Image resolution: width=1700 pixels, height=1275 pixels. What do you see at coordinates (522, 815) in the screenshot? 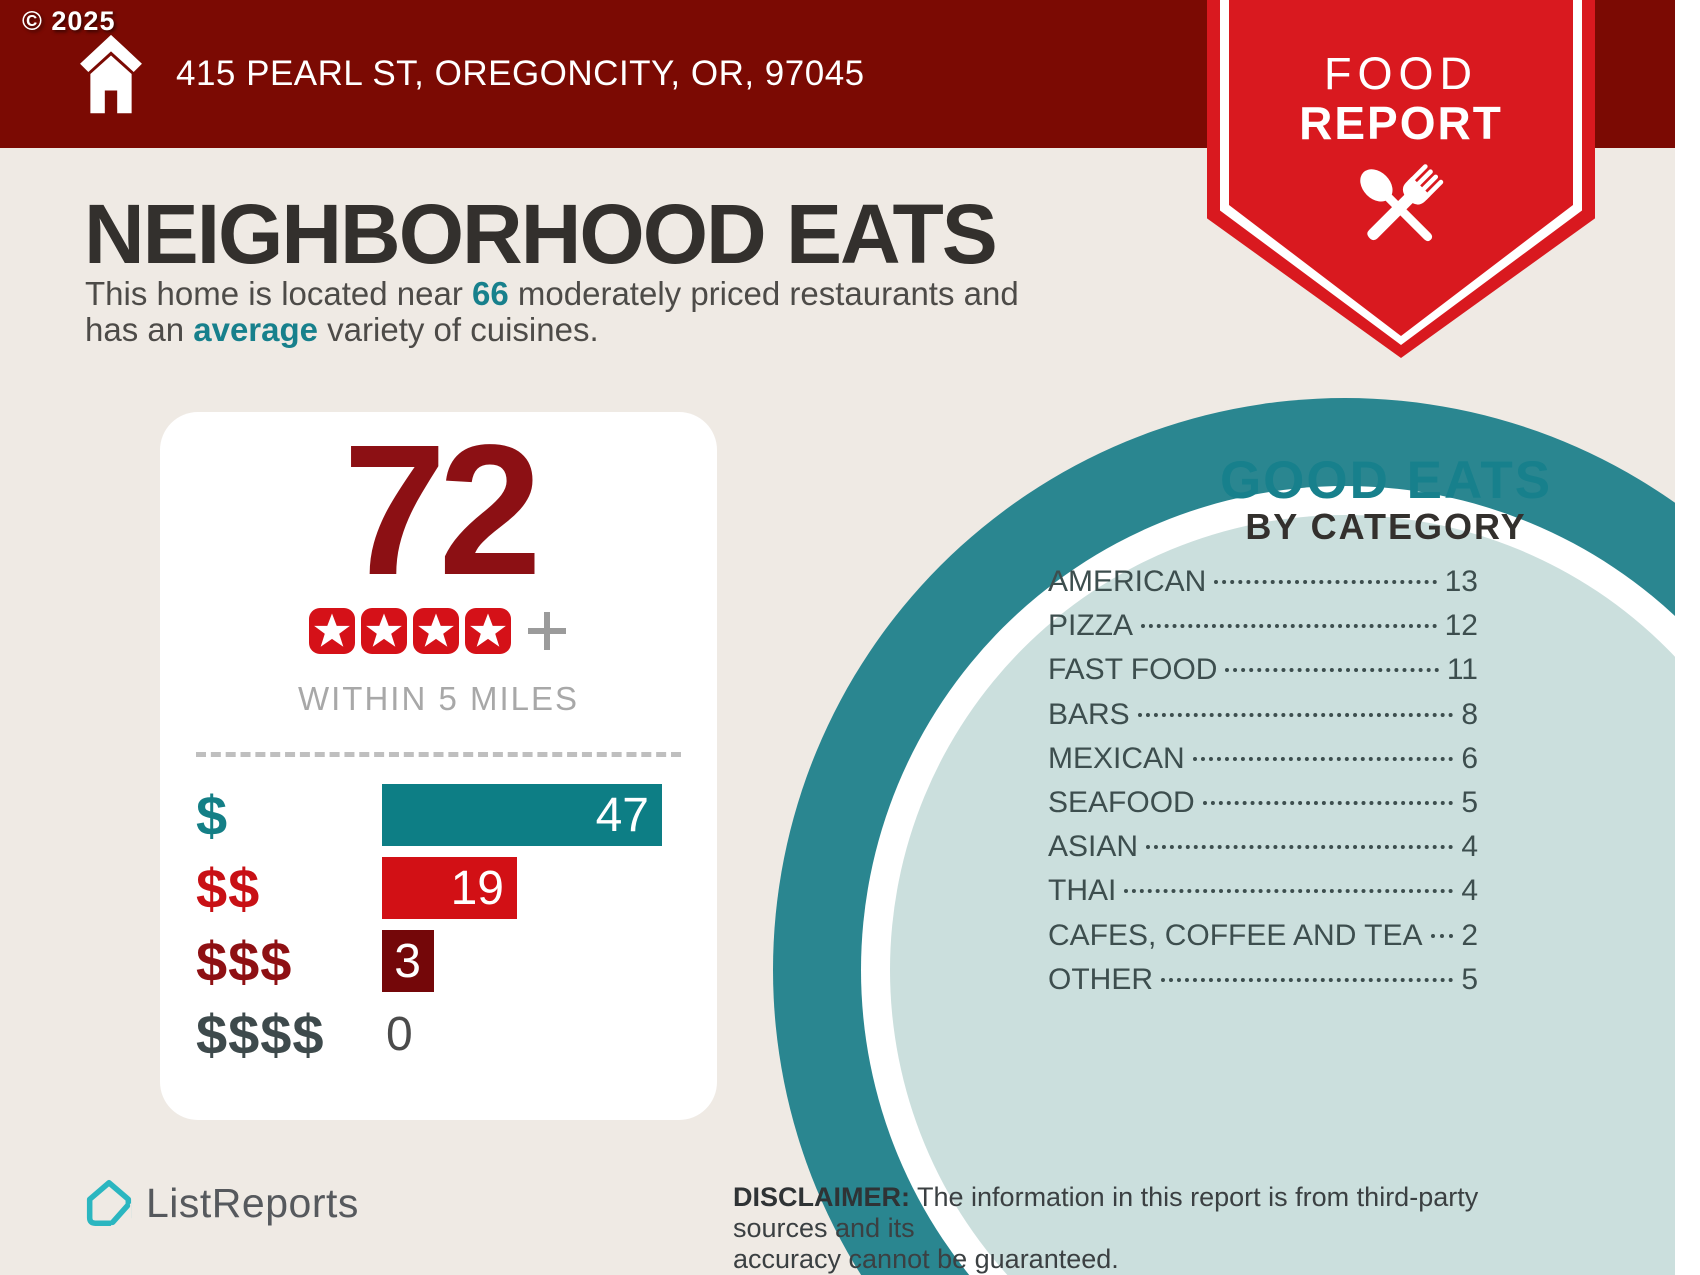
I see `price-bar: 47` at bounding box center [522, 815].